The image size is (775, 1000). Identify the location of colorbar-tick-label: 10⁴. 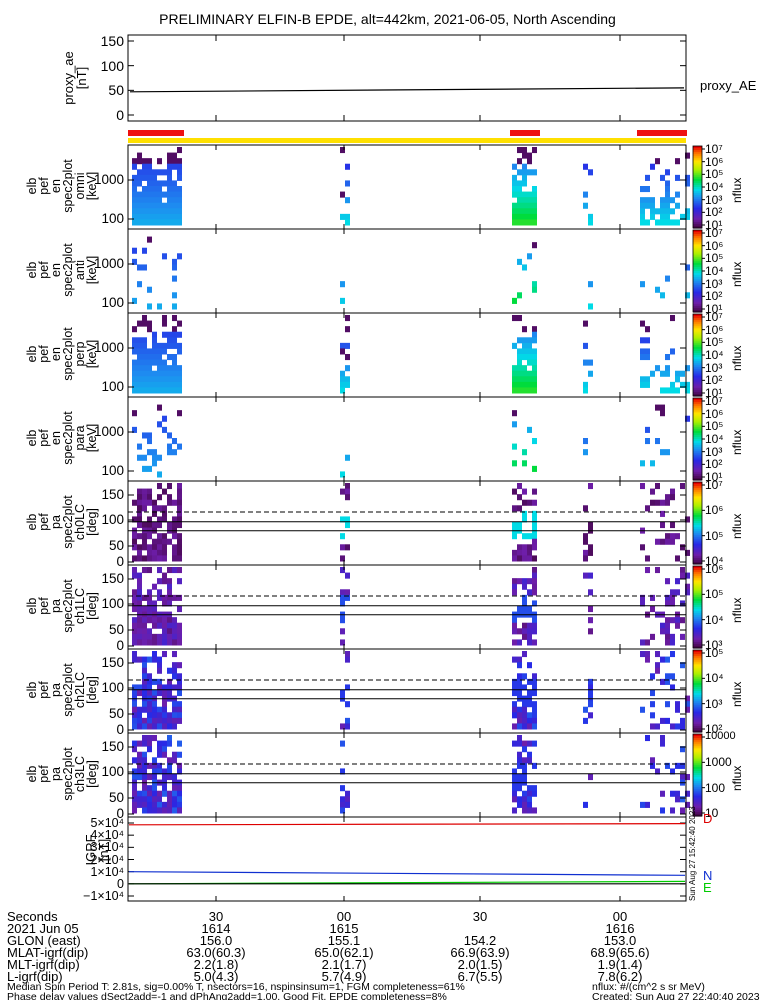
(714, 355).